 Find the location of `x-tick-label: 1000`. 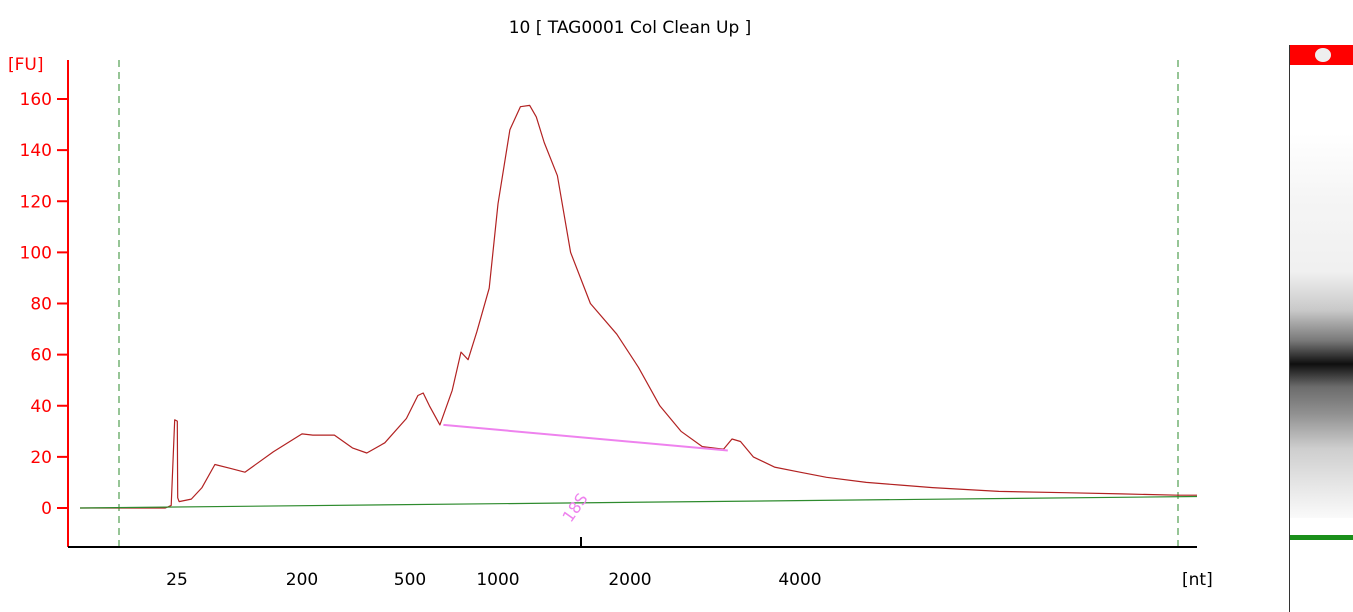

x-tick-label: 1000 is located at coordinates (497, 580).